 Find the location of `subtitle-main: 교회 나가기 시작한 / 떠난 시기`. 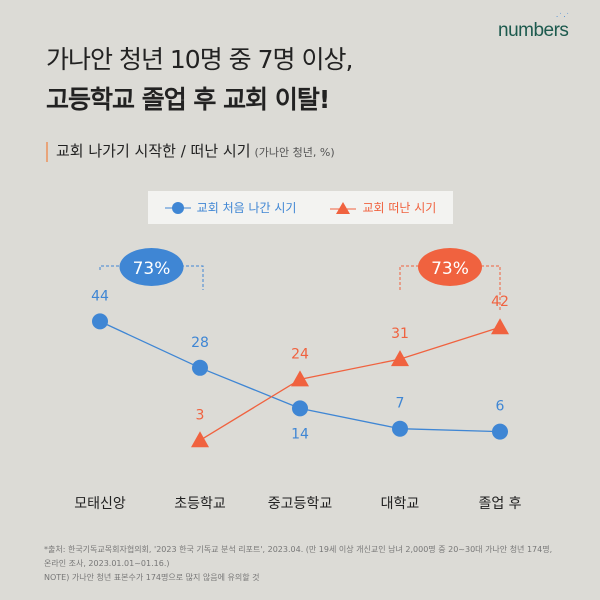

subtitle-main: 교회 나가기 시작한 / 떠난 시기 is located at coordinates (153, 151).